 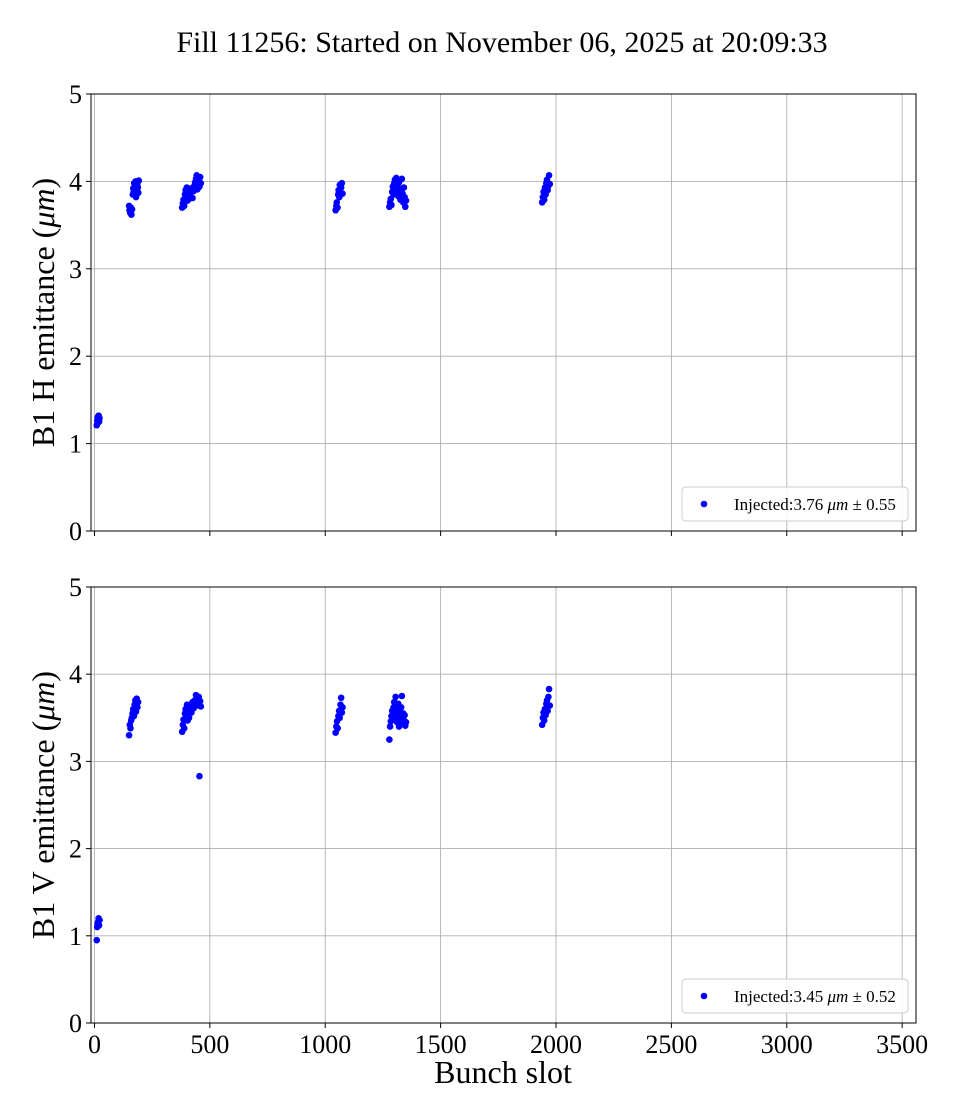 I want to click on x-tick-label: 500, so click(x=209, y=1044).